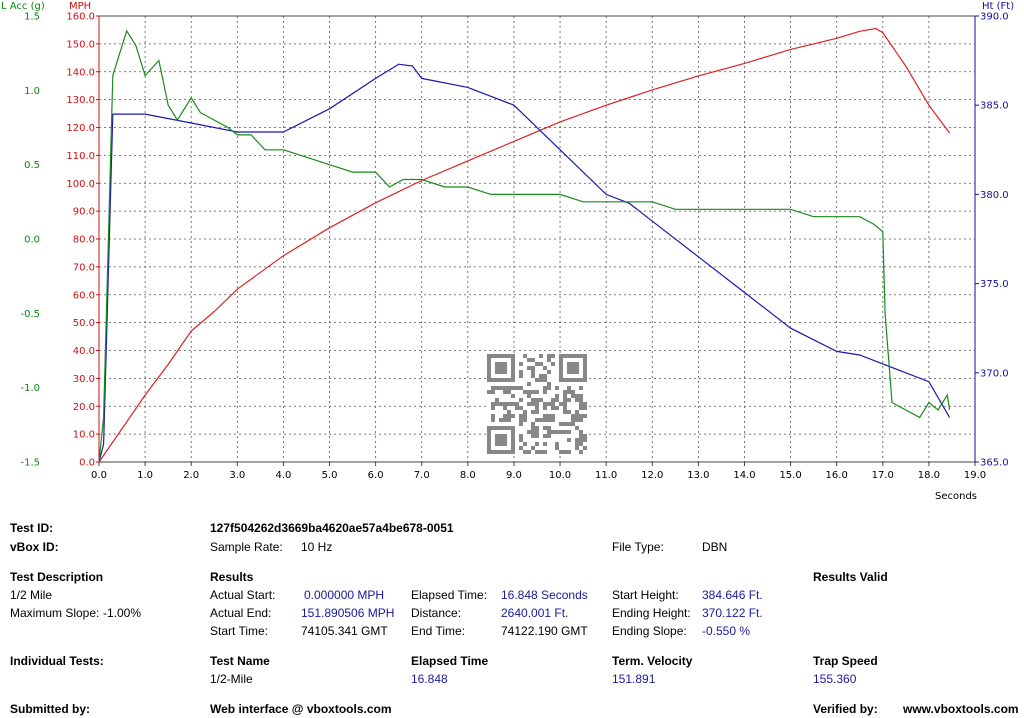 The height and width of the screenshot is (718, 1024). I want to click on test-description-heading: Test Description, so click(57, 577).